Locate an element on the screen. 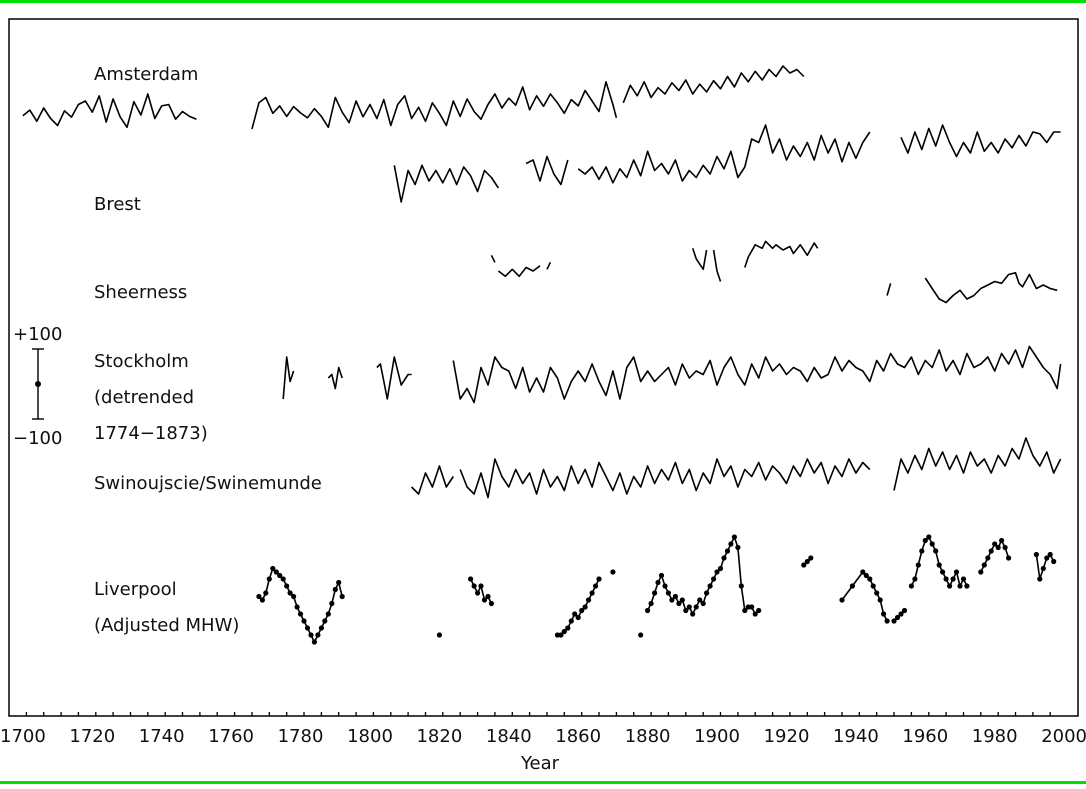 This screenshot has height=789, width=1086. x-tick-label-1940: 1940 is located at coordinates (856, 736).